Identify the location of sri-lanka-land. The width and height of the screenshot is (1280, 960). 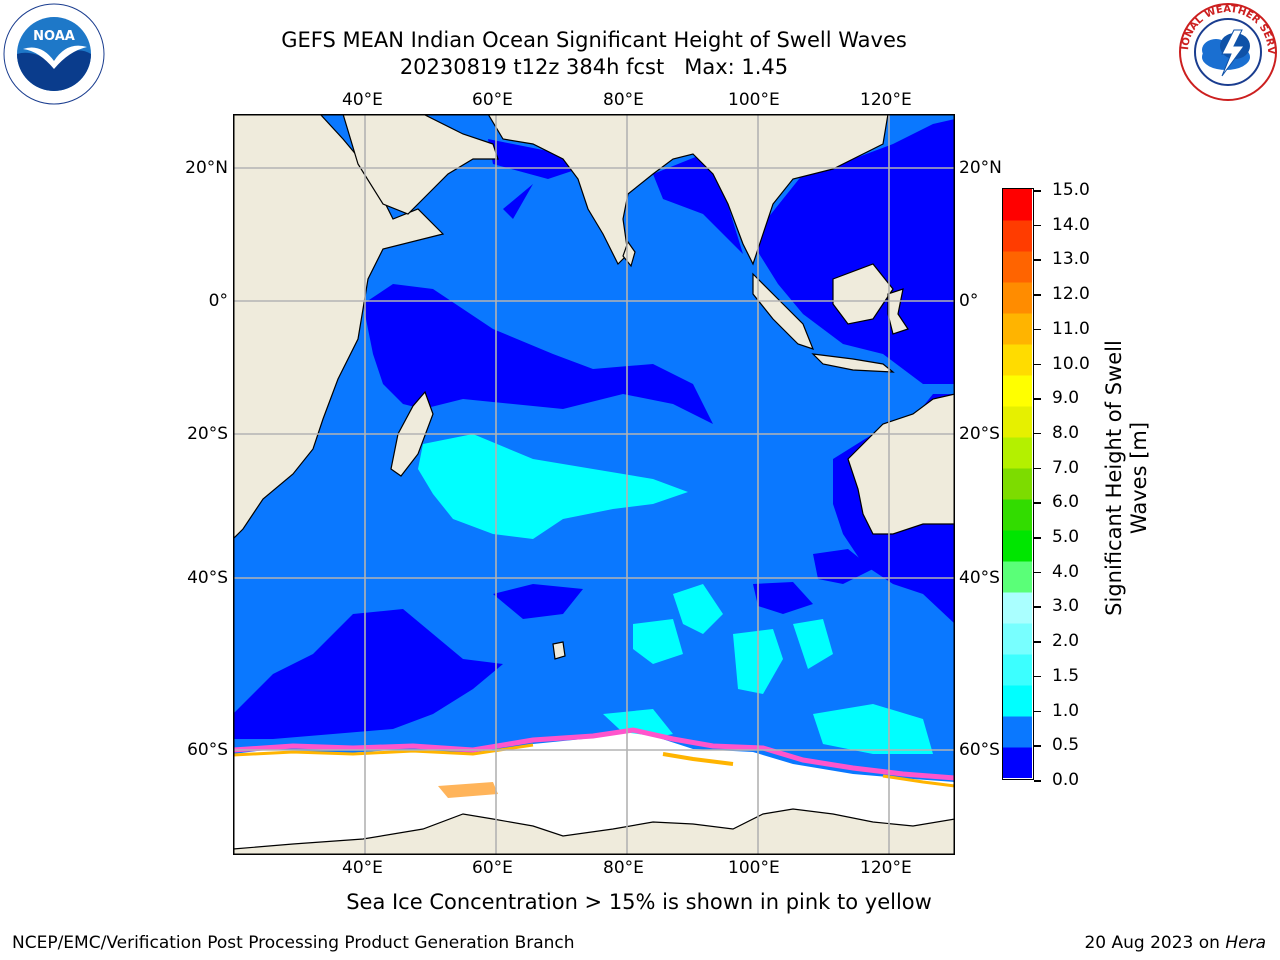
(629, 254).